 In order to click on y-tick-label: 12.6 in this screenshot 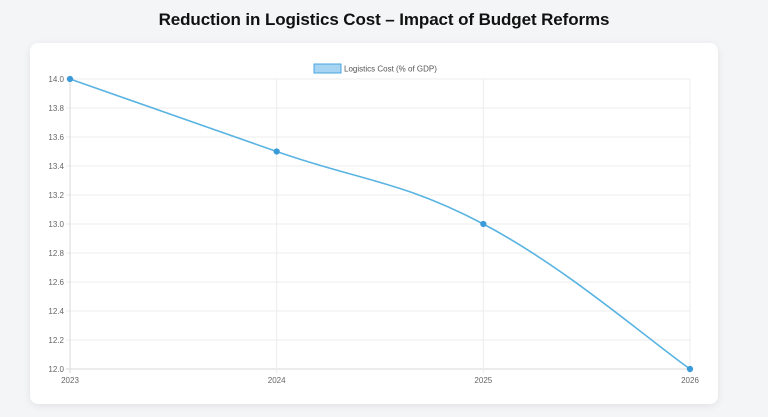, I will do `click(56, 282)`.